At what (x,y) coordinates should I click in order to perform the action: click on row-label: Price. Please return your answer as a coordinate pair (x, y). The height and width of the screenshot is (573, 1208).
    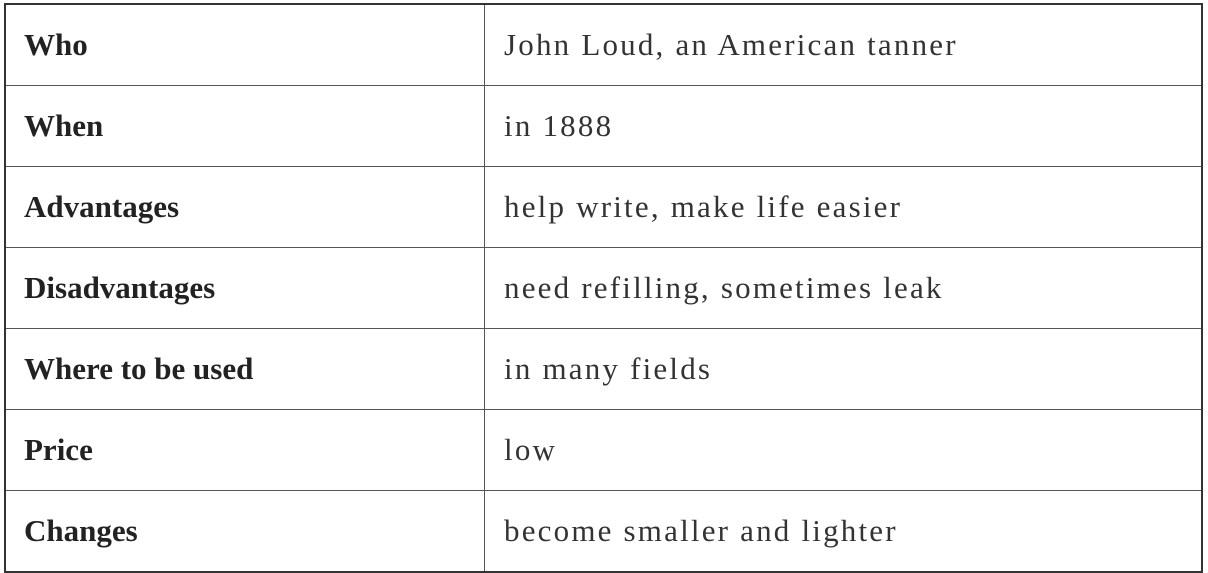
    Looking at the image, I should click on (244, 450).